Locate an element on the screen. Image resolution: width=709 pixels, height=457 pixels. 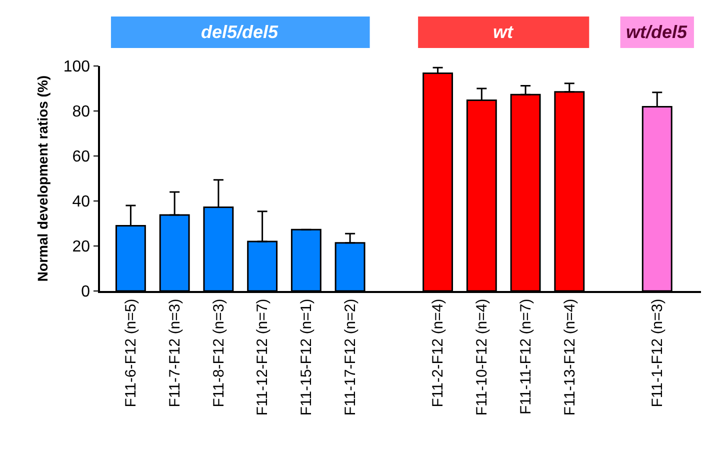
y-axis-title: Normal development ratios (%) is located at coordinates (42, 178).